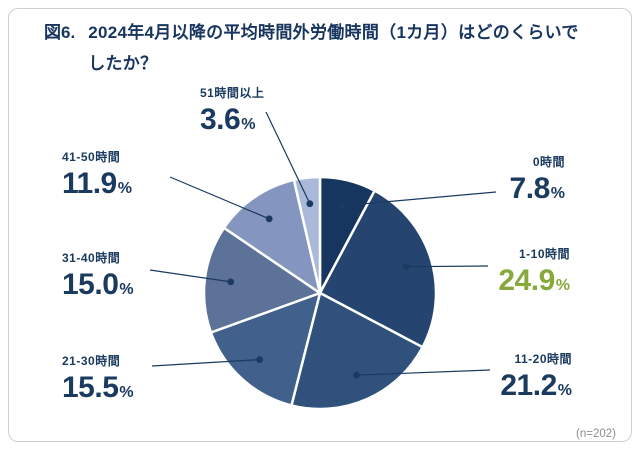  What do you see at coordinates (97, 183) in the screenshot?
I see `slice-value: 11.9%` at bounding box center [97, 183].